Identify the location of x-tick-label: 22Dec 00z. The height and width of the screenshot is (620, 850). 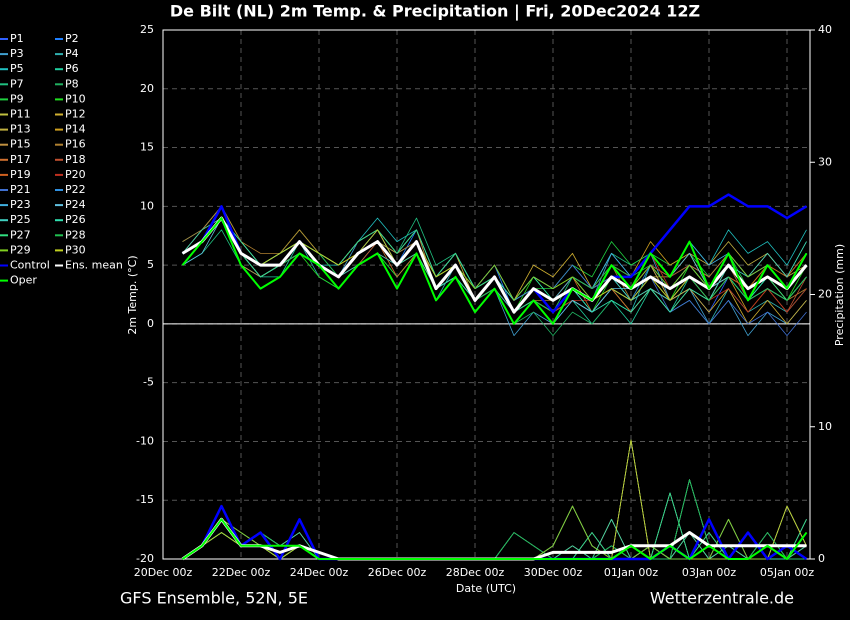
(241, 572).